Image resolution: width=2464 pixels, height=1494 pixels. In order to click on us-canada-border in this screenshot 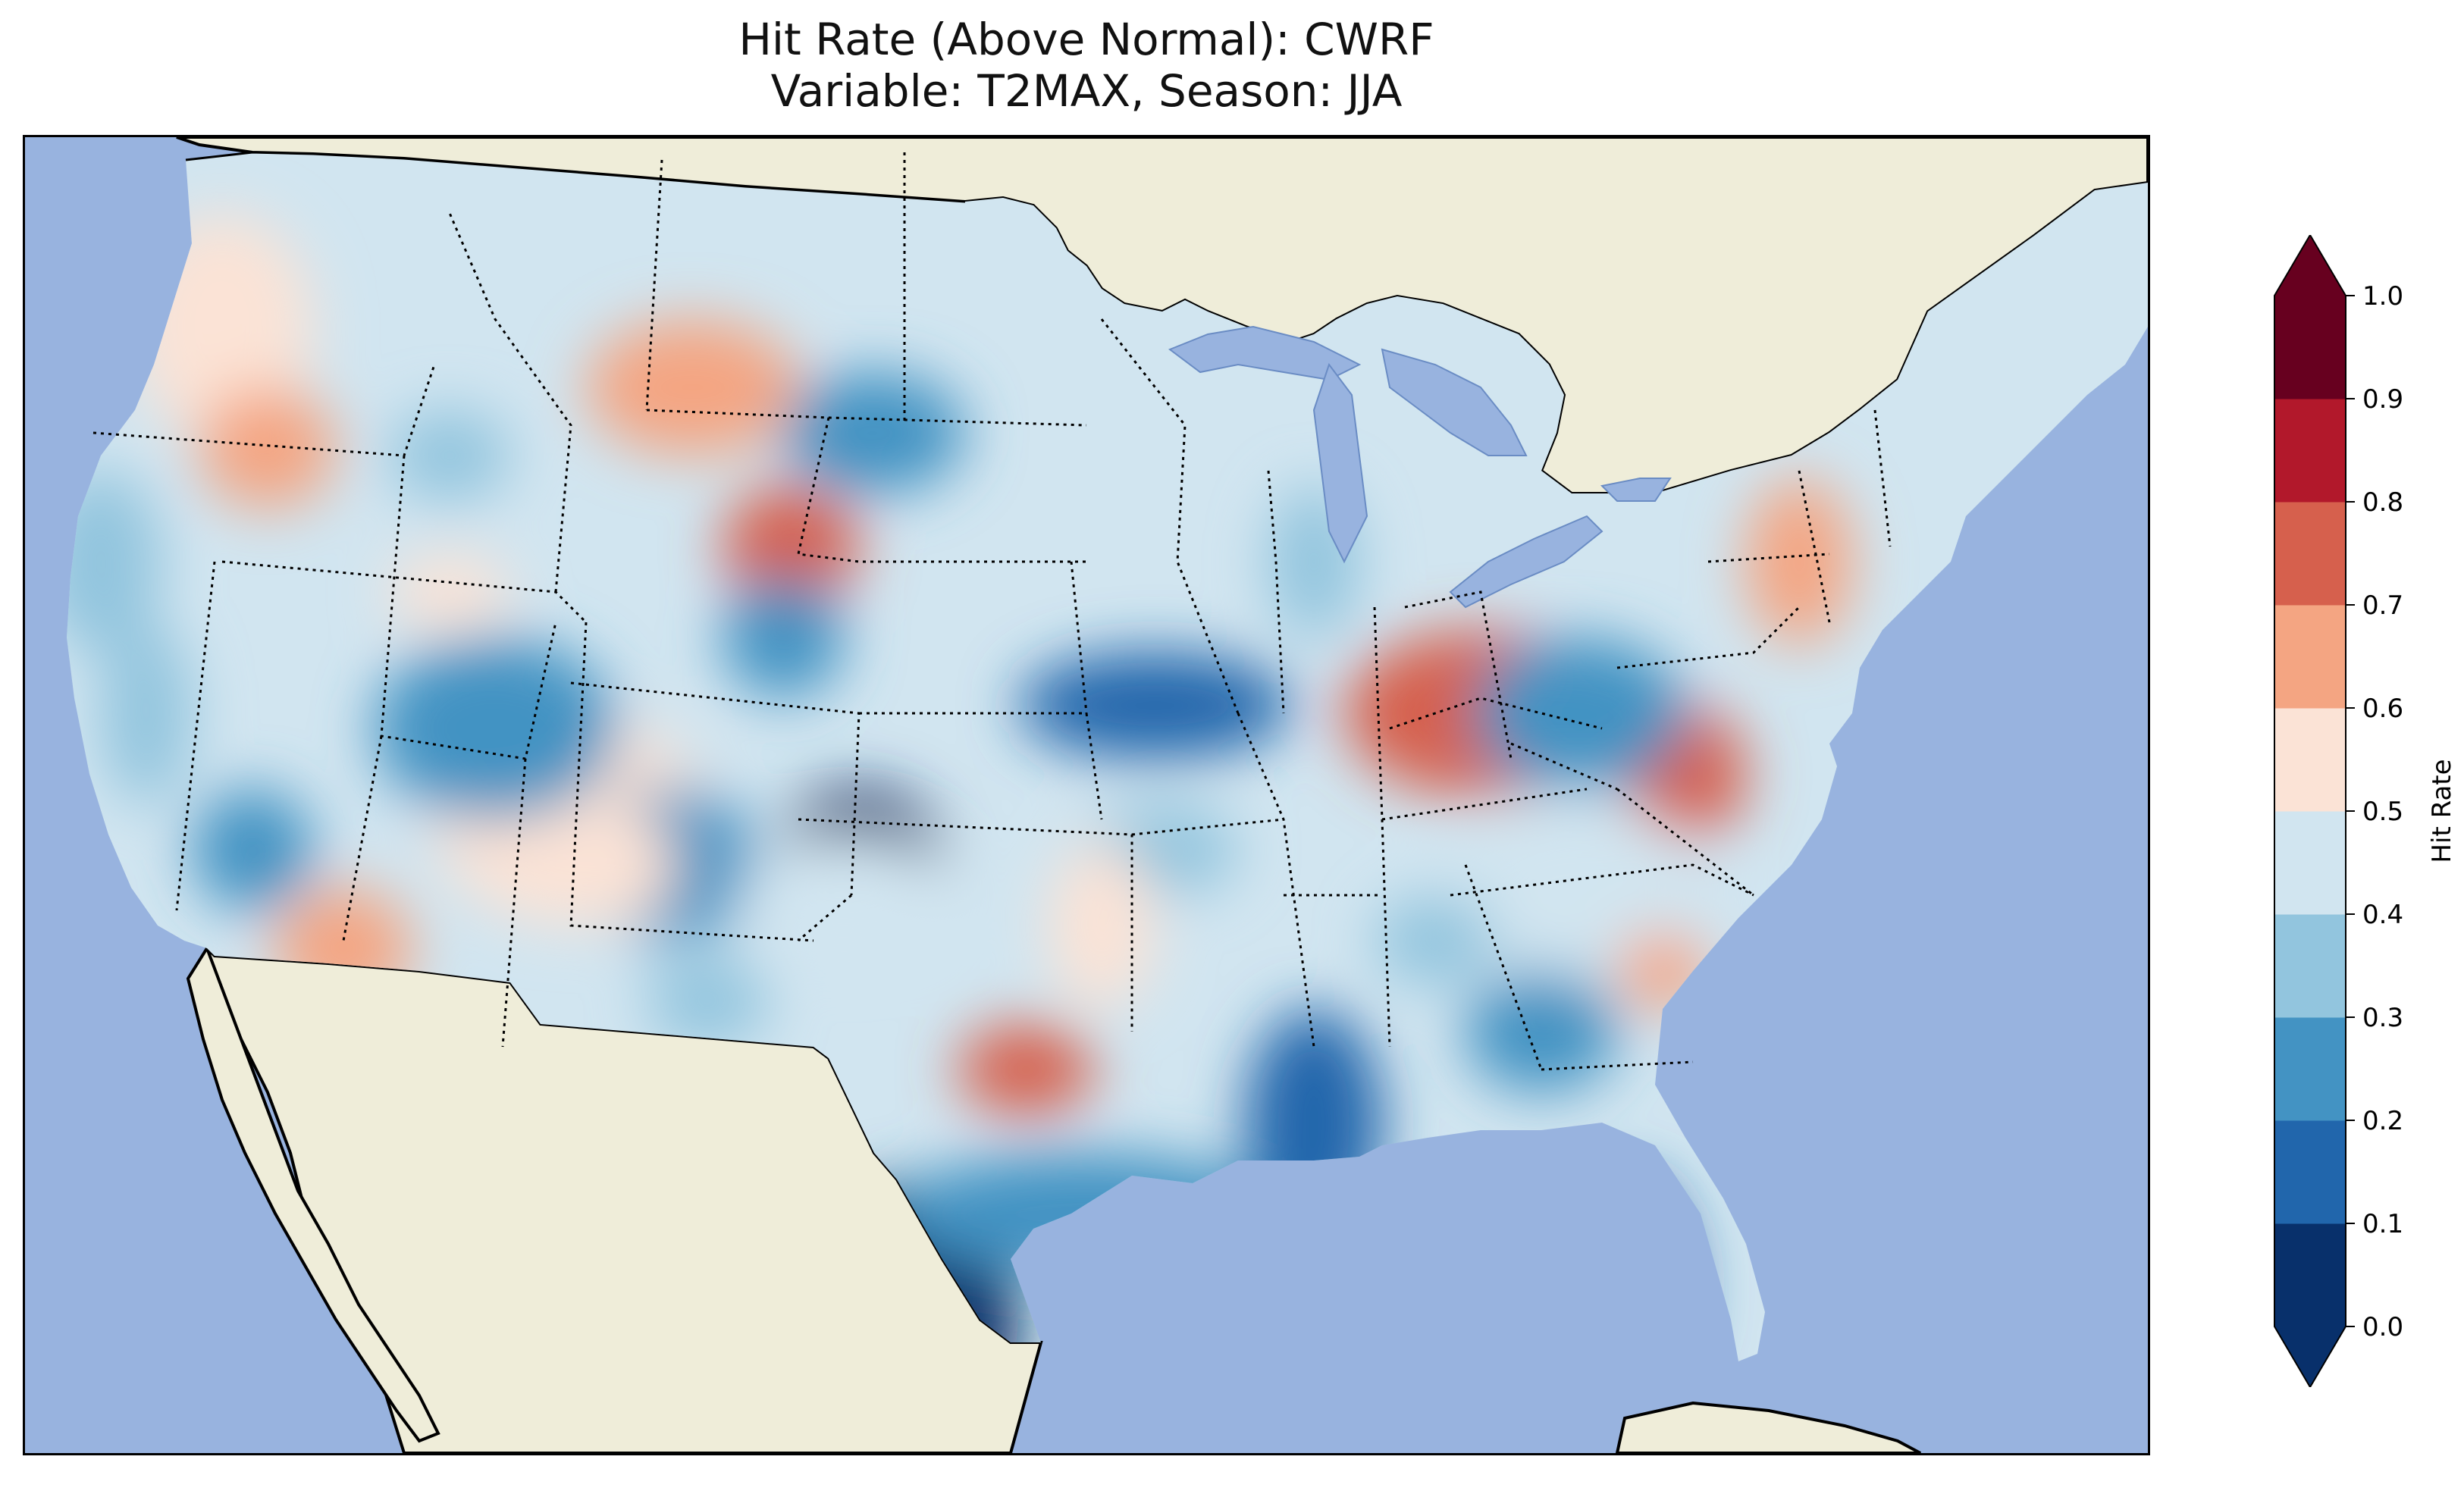, I will do `click(575, 177)`.